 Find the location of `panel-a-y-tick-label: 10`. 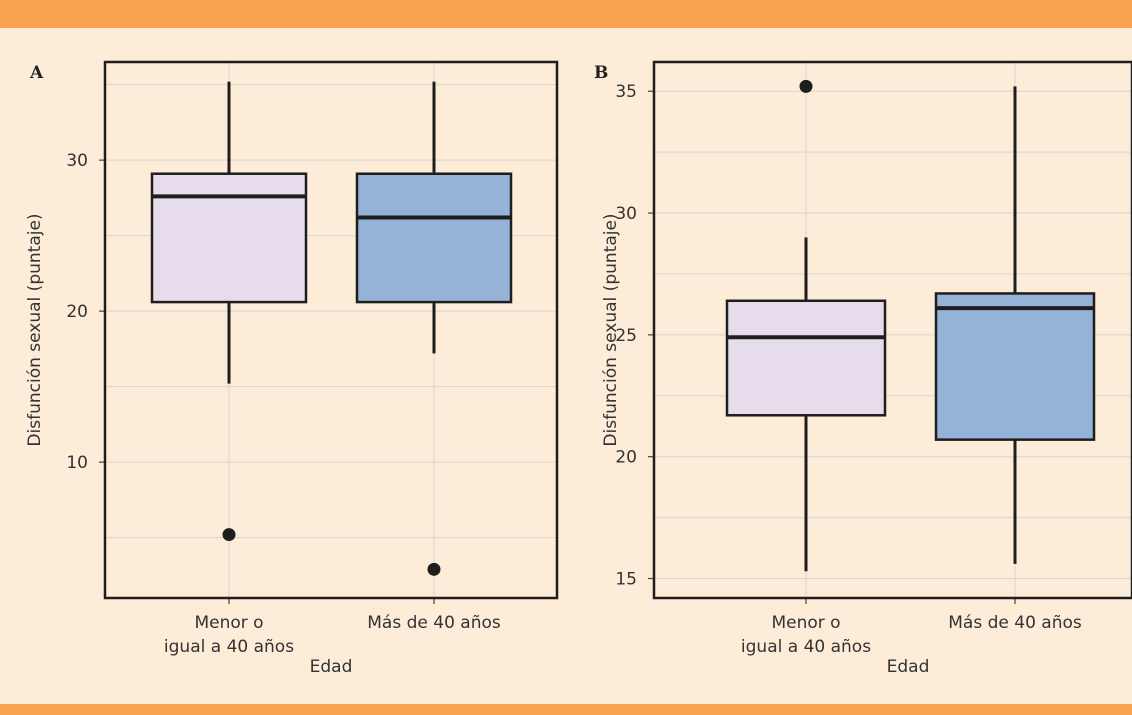

panel-a-y-tick-label: 10 is located at coordinates (77, 463).